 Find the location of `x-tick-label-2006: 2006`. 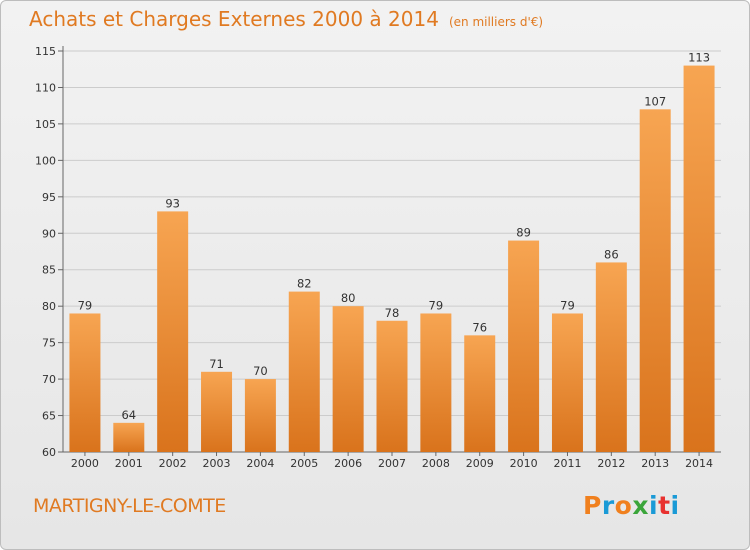

x-tick-label-2006: 2006 is located at coordinates (348, 463).